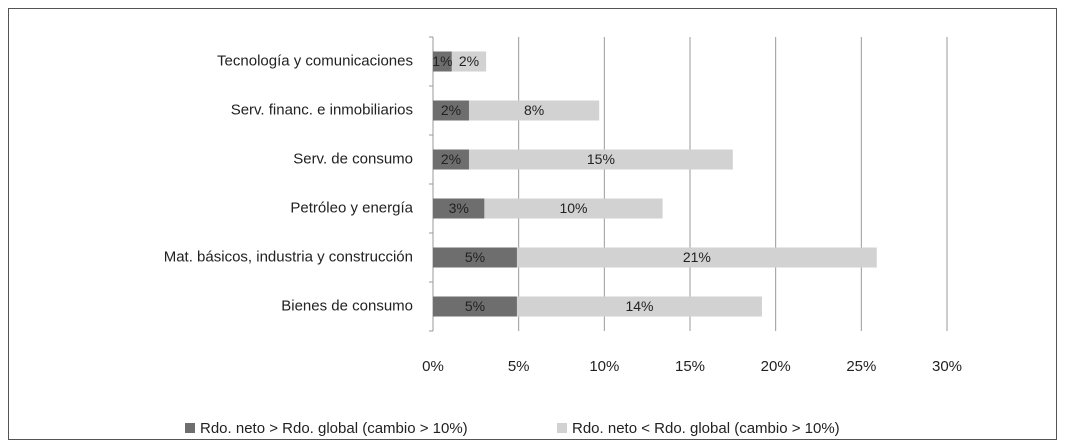 The height and width of the screenshot is (448, 1065). I want to click on data-label: 10%, so click(573, 208).